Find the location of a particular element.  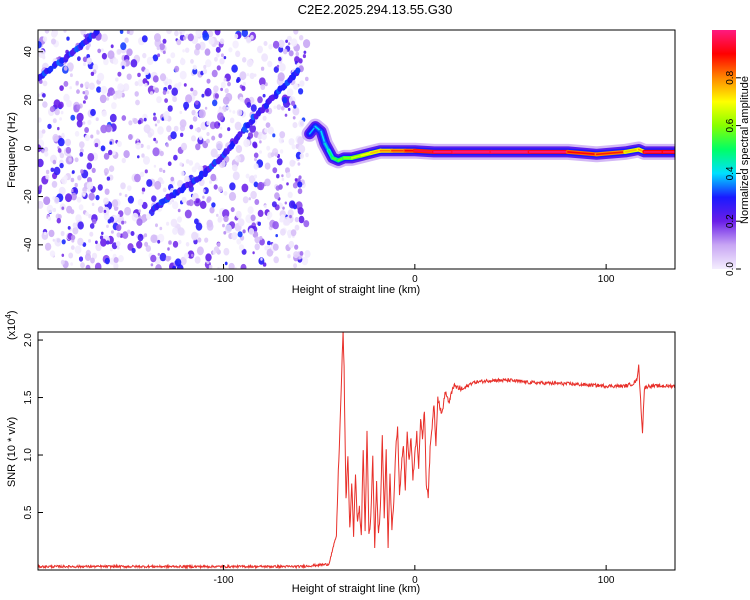

colorbar-tick-label: 0.4 is located at coordinates (730, 173).